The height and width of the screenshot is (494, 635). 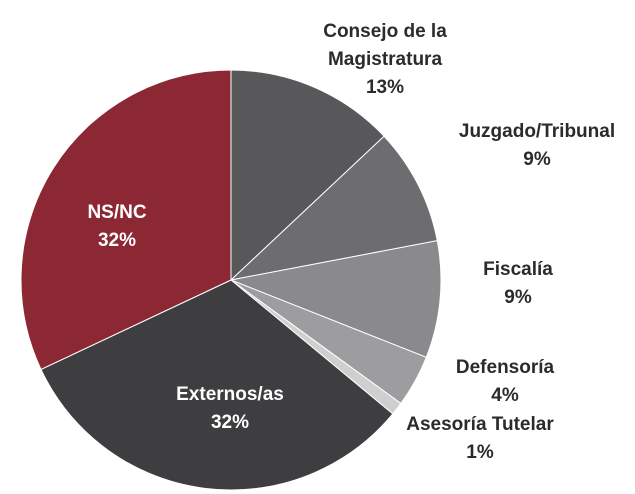 I want to click on category-label: Defensoría, so click(x=505, y=367).